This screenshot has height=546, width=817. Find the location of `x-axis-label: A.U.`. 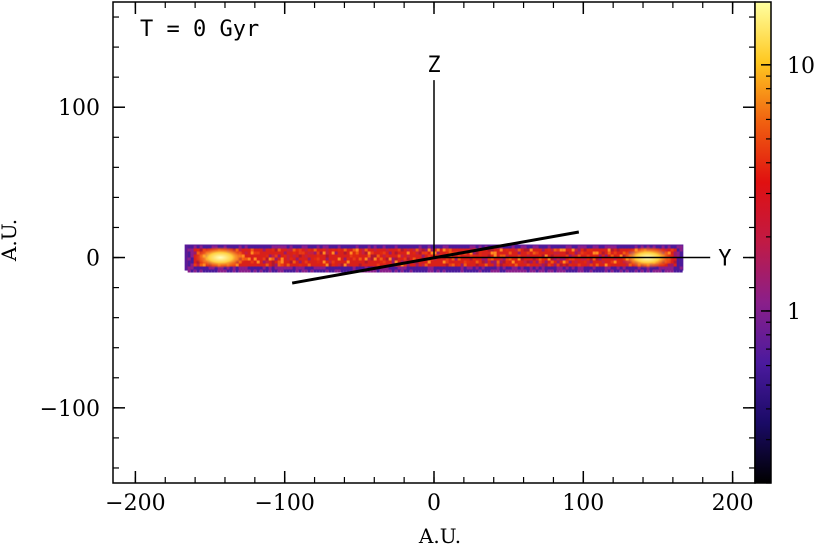

x-axis-label: A.U. is located at coordinates (439, 535).